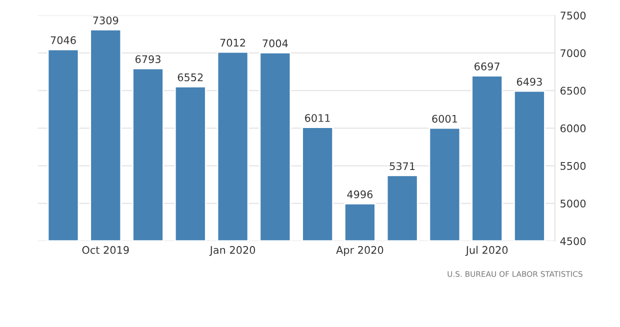  Describe the element at coordinates (63, 40) in the screenshot. I see `data-label: 7046` at that location.